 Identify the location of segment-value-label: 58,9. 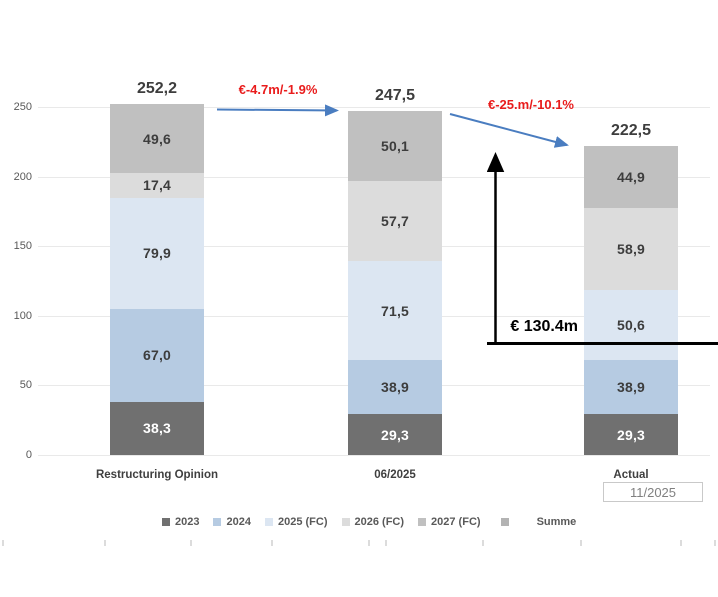
(631, 248).